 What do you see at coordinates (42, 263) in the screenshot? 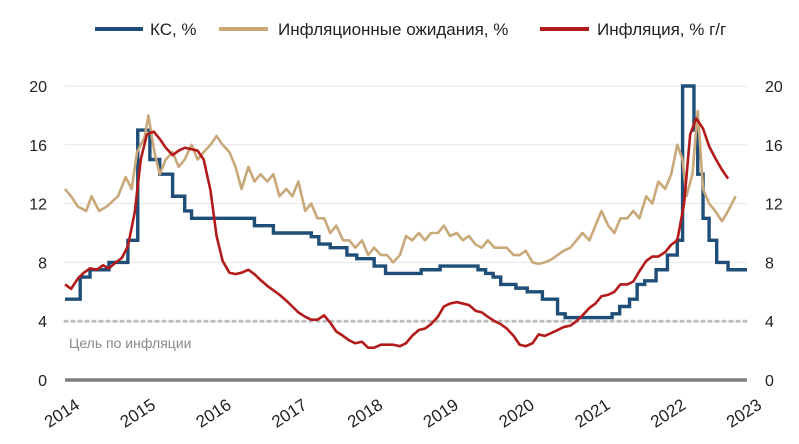
I see `y-tick-label-left: 8` at bounding box center [42, 263].